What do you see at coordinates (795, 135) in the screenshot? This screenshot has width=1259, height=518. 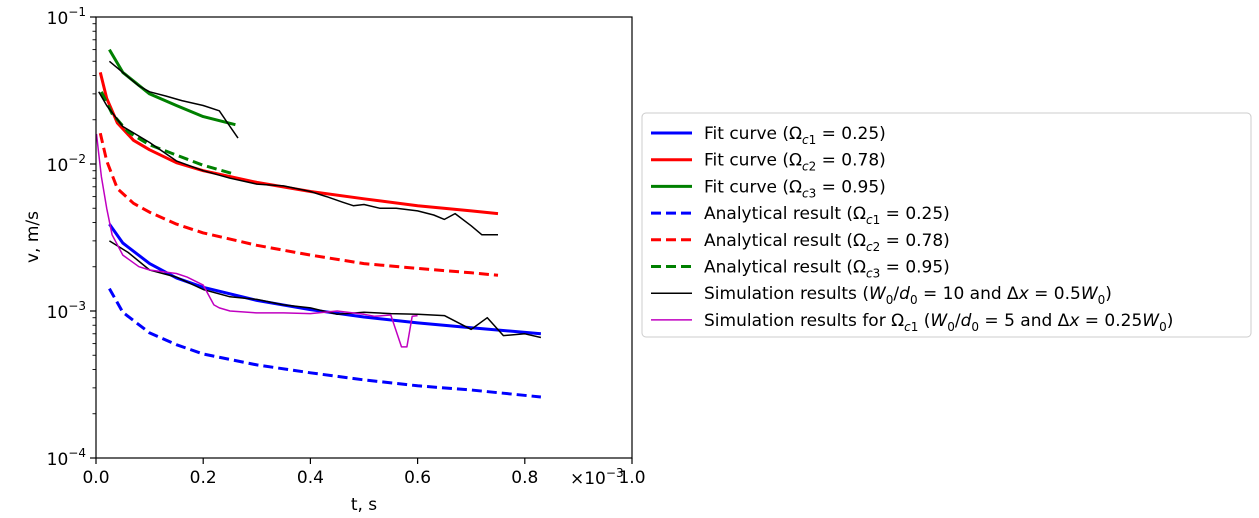 I see `legend-label-1: Fit curve (Ωc1 = 0.25)` at bounding box center [795, 135].